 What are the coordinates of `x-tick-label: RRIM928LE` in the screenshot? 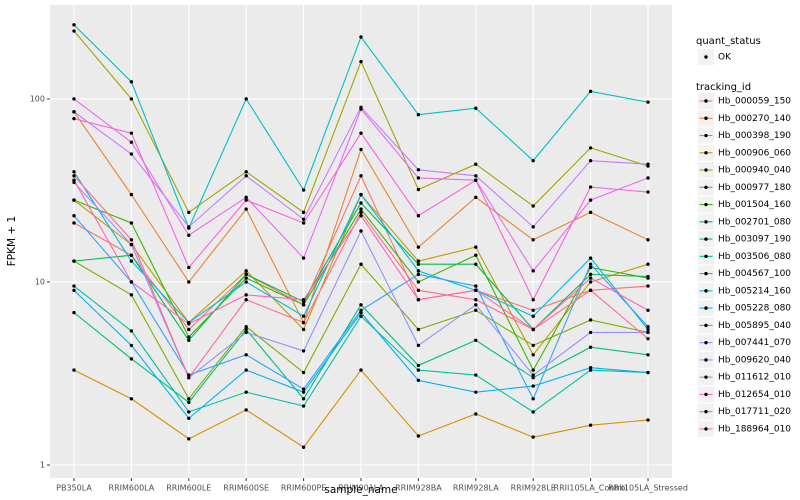 It's located at (533, 488).